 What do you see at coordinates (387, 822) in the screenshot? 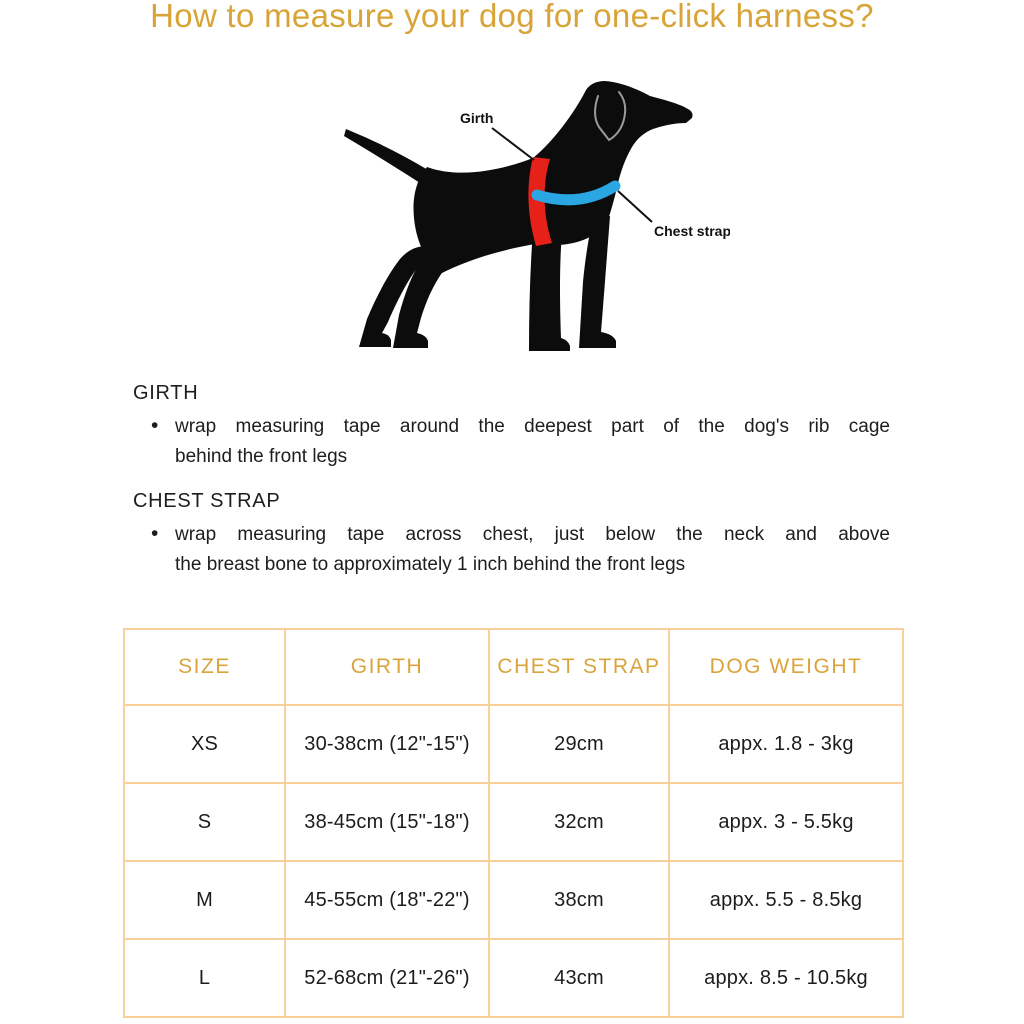
I see `cell-girth-s: 38-45cm (15"-18")` at bounding box center [387, 822].